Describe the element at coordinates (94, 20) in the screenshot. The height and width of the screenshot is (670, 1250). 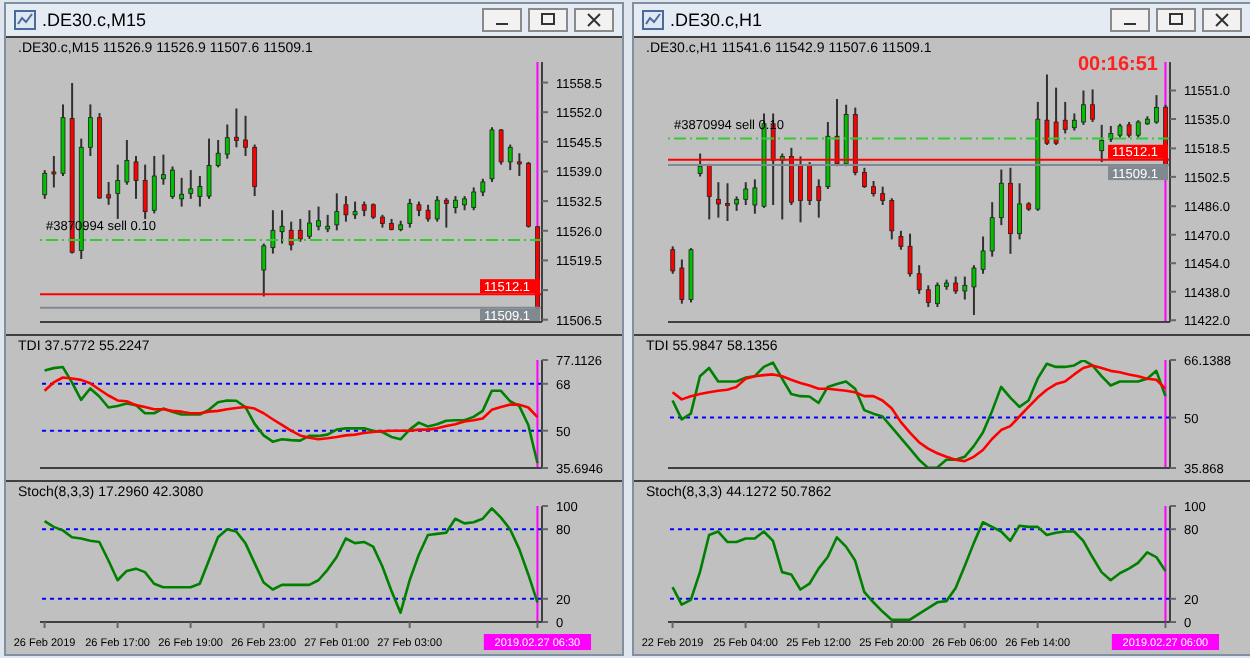
I see `chart-subtitle: .DE30.c,M15` at that location.